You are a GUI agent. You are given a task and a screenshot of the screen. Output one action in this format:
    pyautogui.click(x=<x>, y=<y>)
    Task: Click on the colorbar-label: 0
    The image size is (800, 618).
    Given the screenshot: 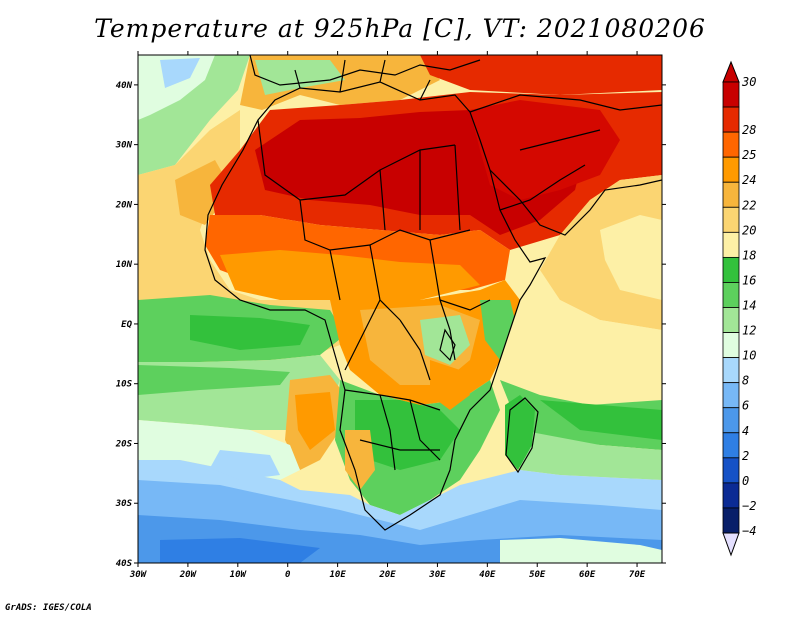 What is the action you would take?
    pyautogui.click(x=745, y=481)
    